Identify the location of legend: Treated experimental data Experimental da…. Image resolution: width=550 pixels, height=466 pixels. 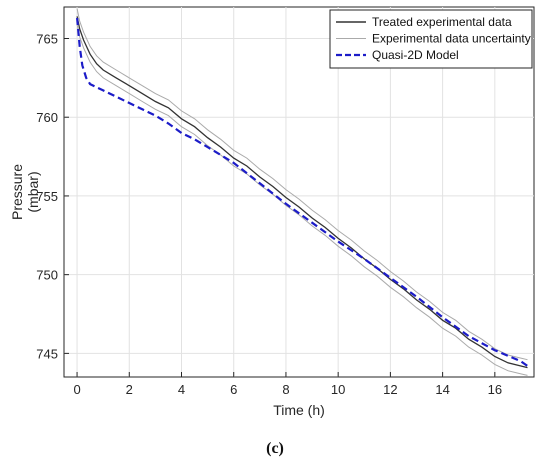
(431, 39).